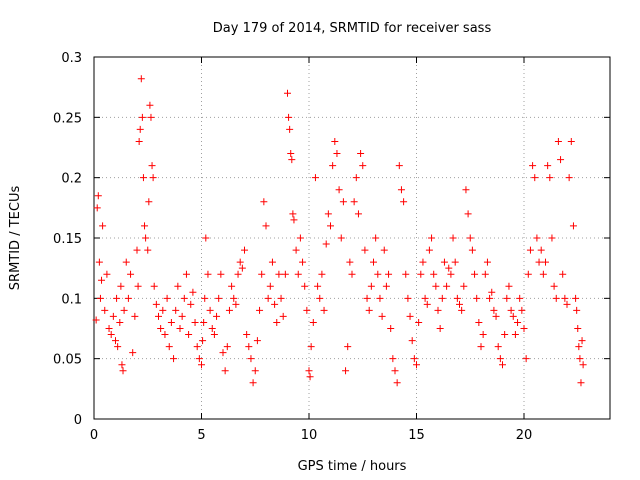 This screenshot has width=640, height=480. Describe the element at coordinates (524, 435) in the screenshot. I see `x-tick-label: 20` at that location.